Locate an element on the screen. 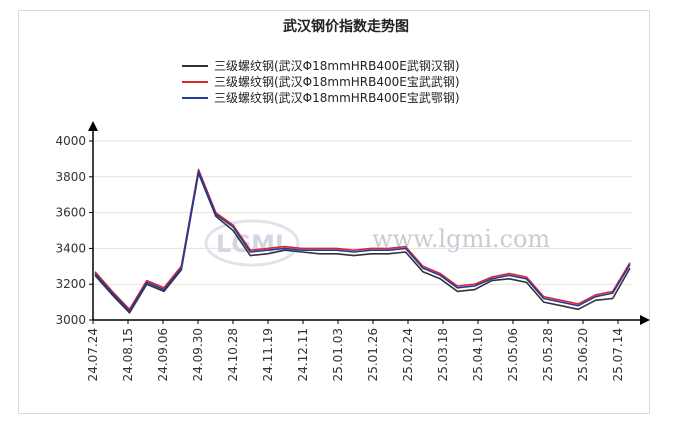 The width and height of the screenshot is (692, 432). x-tick-label: 24.11.19 is located at coordinates (268, 354).